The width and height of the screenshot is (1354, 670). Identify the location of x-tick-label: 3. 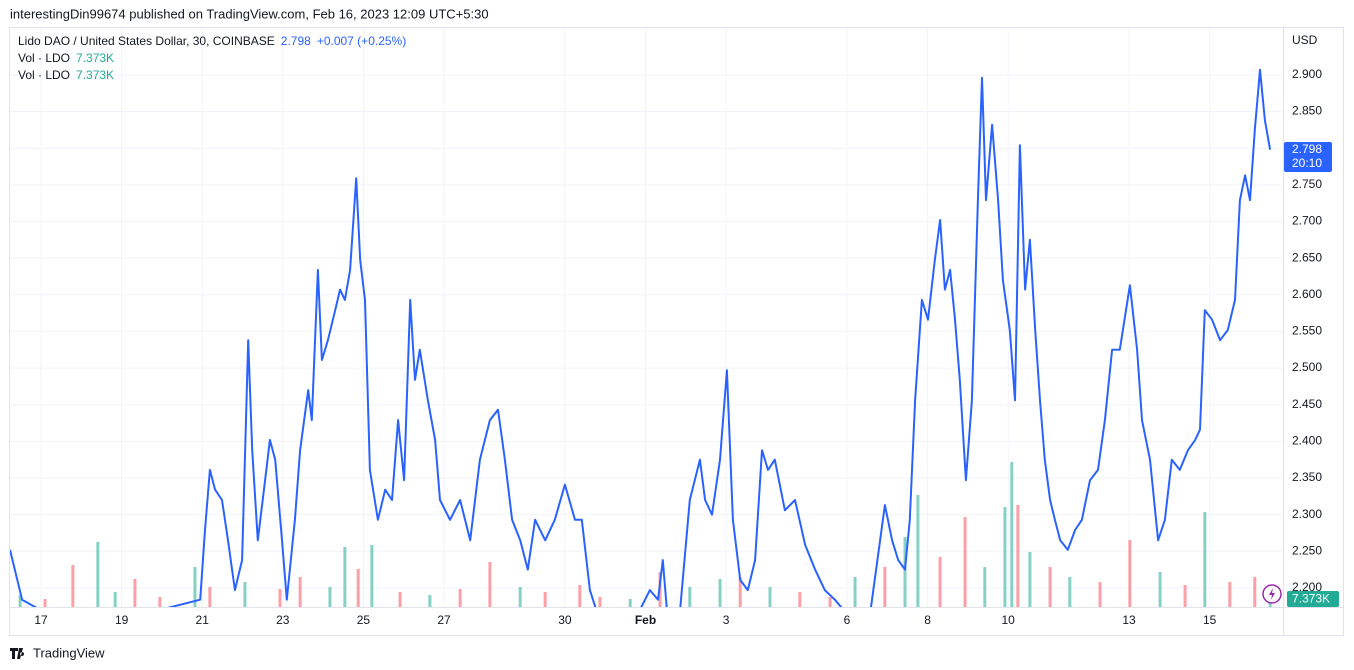
(726, 620).